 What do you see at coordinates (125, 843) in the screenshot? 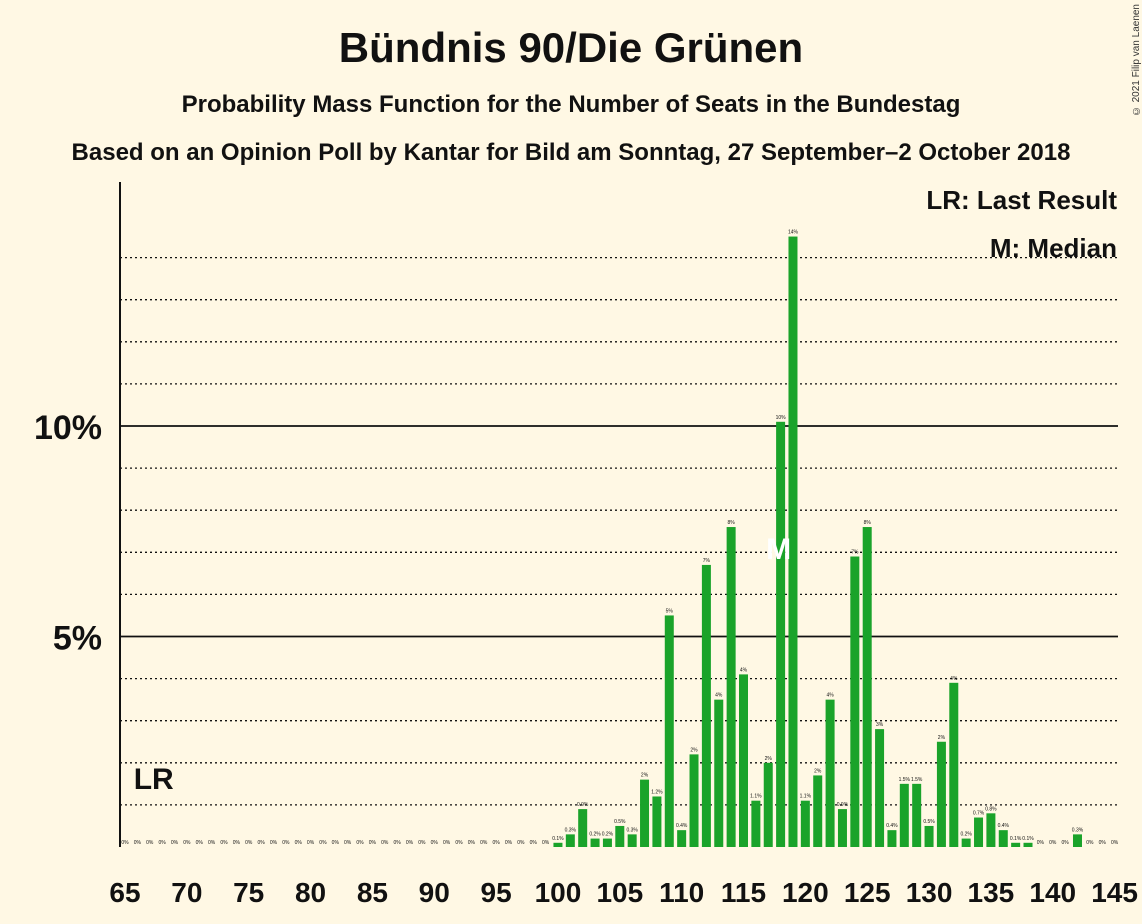
I see `value-label-seat-65: 0%` at bounding box center [125, 843].